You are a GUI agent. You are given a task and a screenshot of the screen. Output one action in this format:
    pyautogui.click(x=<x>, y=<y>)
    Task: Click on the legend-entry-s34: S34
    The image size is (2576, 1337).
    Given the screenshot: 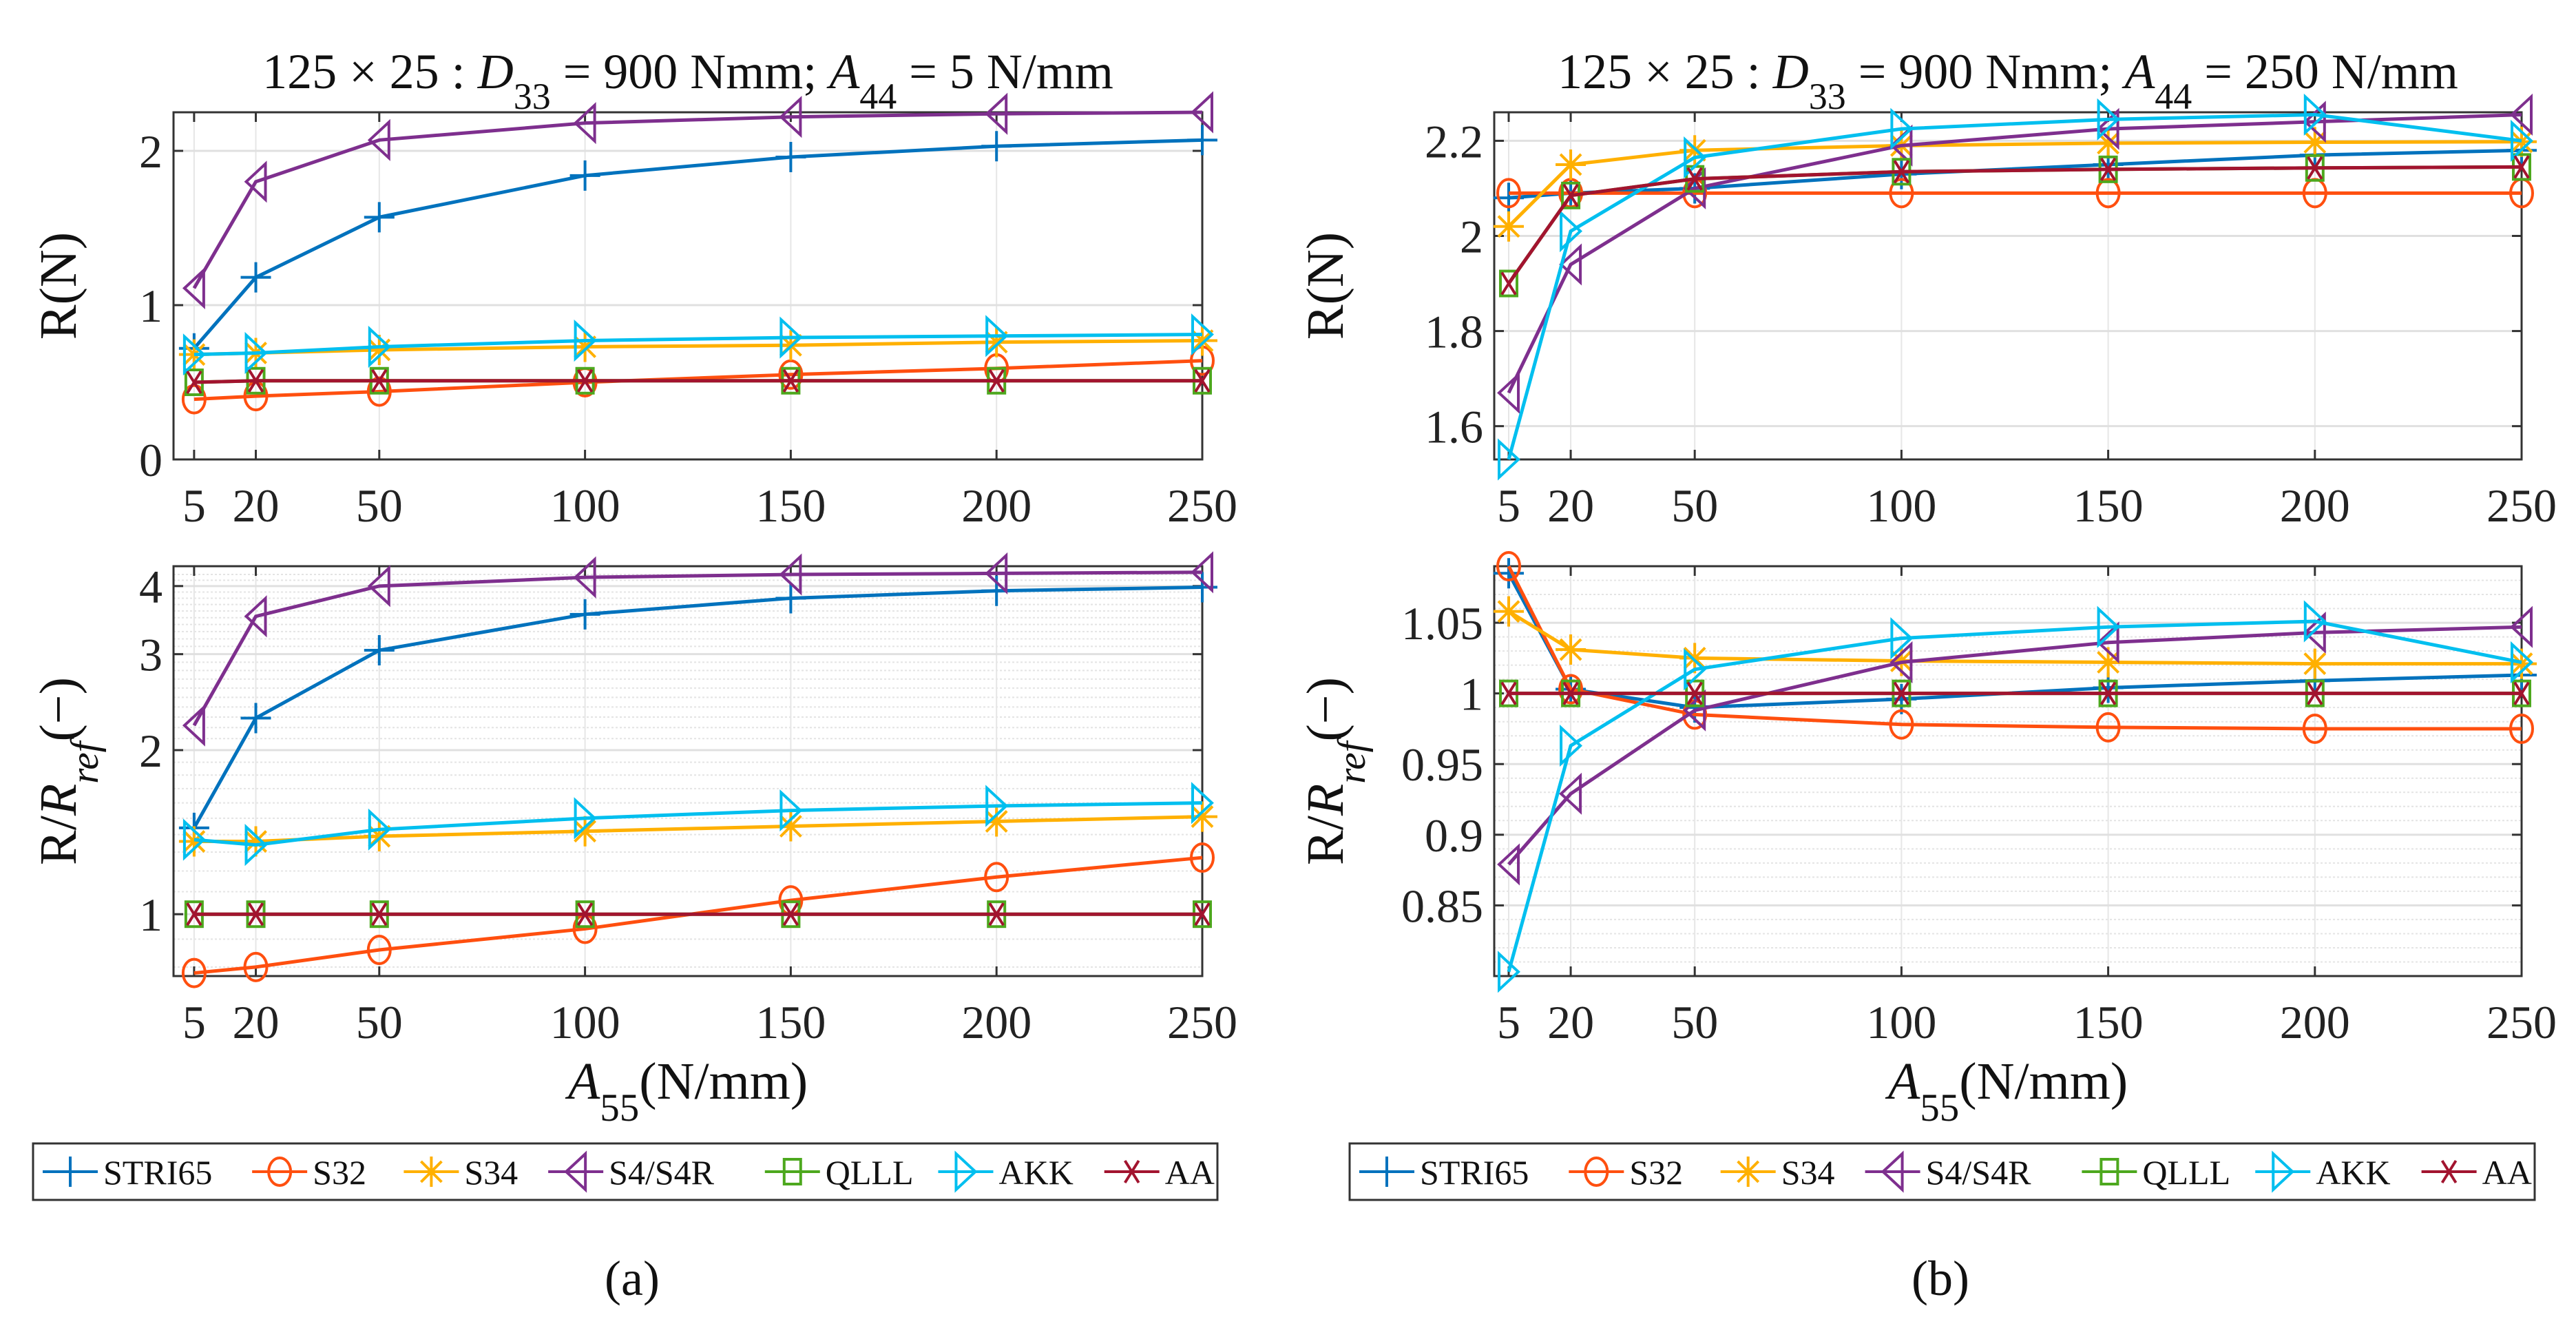 What is the action you would take?
    pyautogui.click(x=461, y=1173)
    